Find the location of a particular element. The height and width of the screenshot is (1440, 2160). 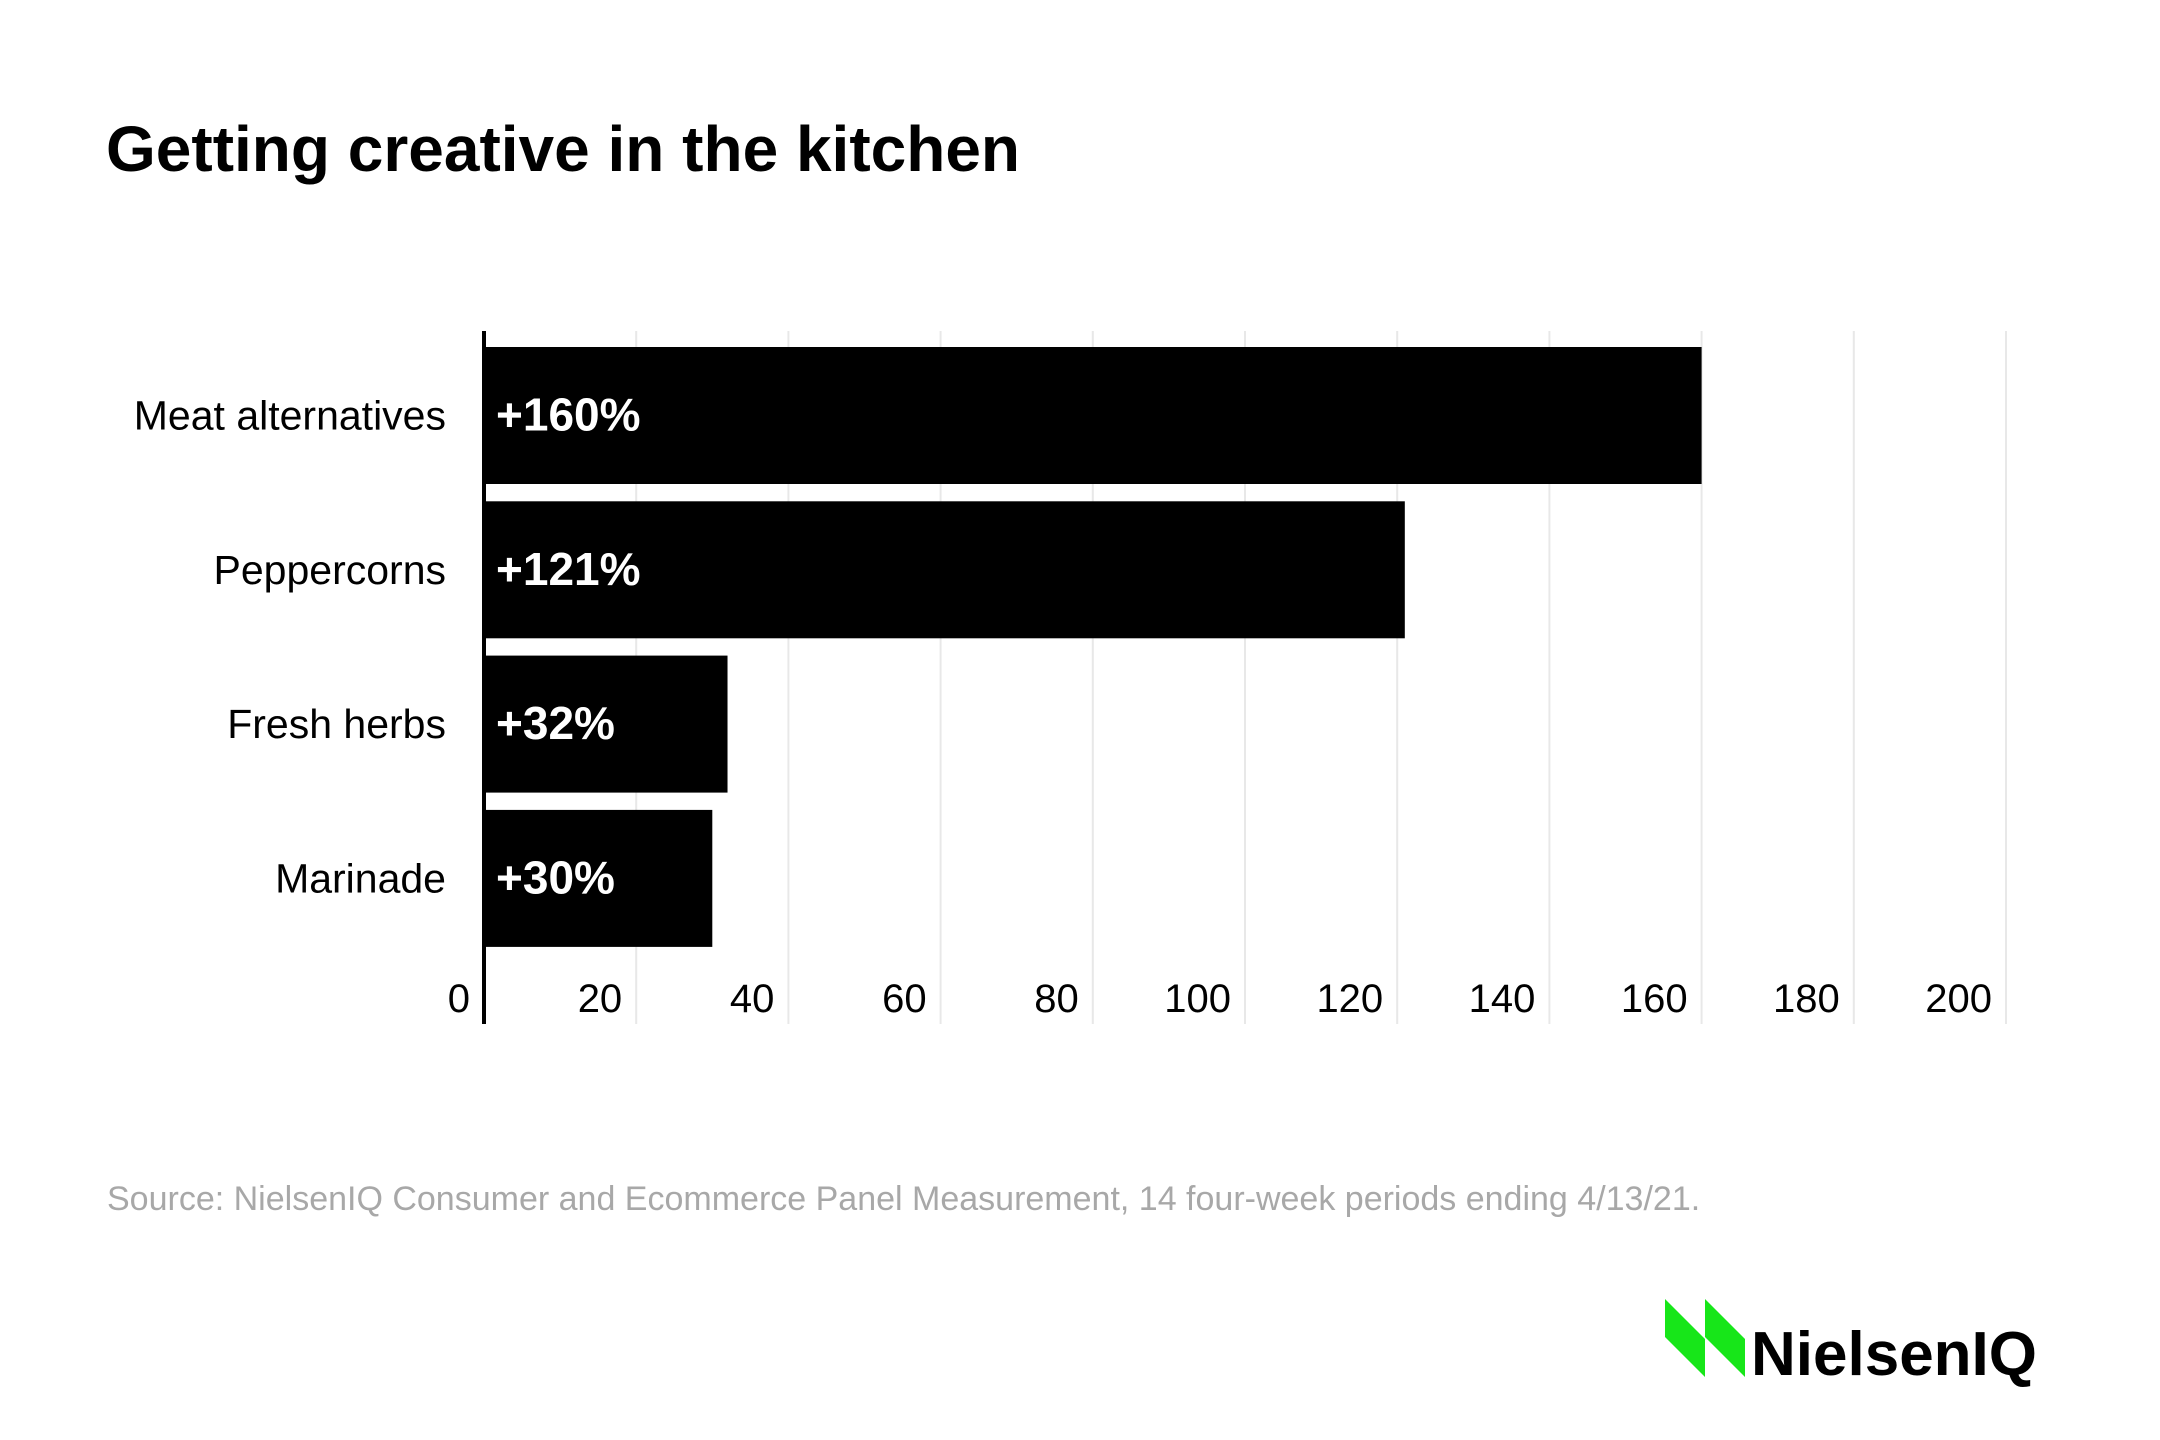

x-tick-label: 40 is located at coordinates (752, 999).